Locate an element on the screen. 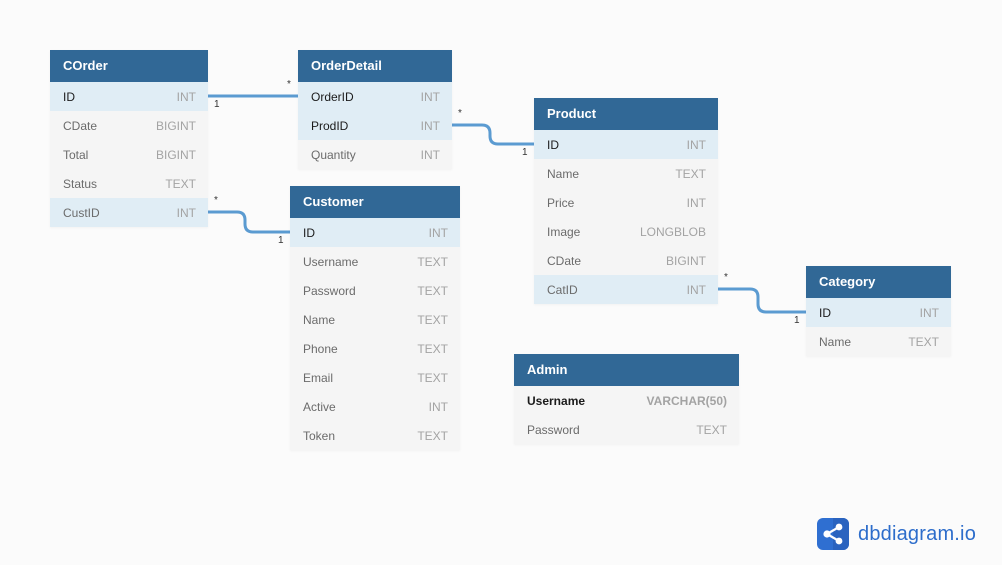 This screenshot has width=1002, height=565. table-header: Category is located at coordinates (878, 282).